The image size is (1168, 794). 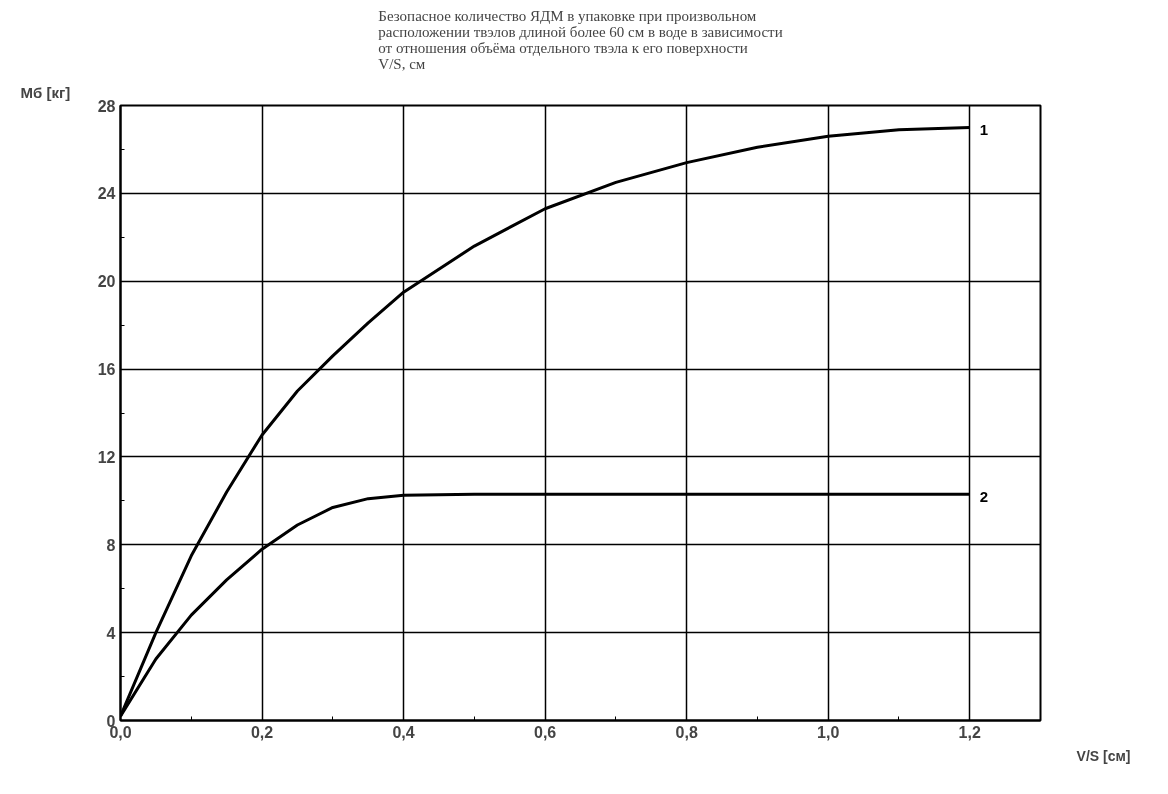 I want to click on y-tick-label: 20, so click(x=106, y=282).